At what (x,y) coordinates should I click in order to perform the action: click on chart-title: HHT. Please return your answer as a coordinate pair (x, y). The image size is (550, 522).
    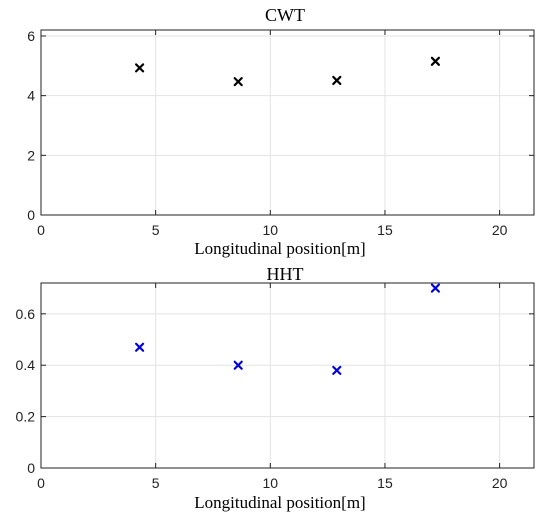
    Looking at the image, I should click on (285, 274).